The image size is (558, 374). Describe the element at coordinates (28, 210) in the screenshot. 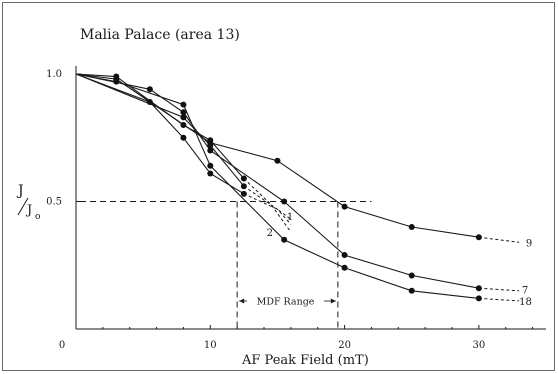

I see `y-label-denominator: J` at that location.